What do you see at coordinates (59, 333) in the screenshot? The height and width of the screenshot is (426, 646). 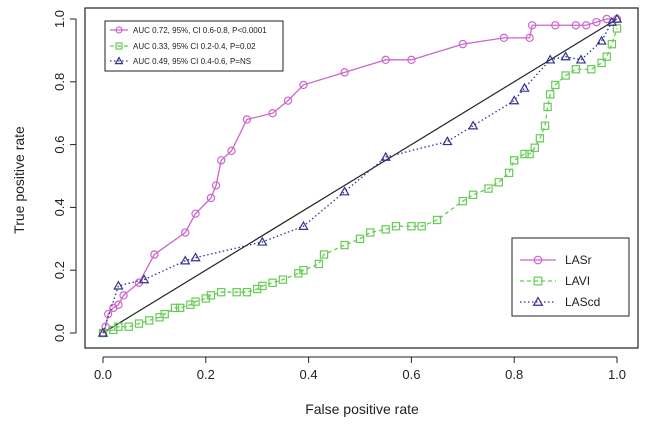 I see `y-tick-label: 0.0` at bounding box center [59, 333].